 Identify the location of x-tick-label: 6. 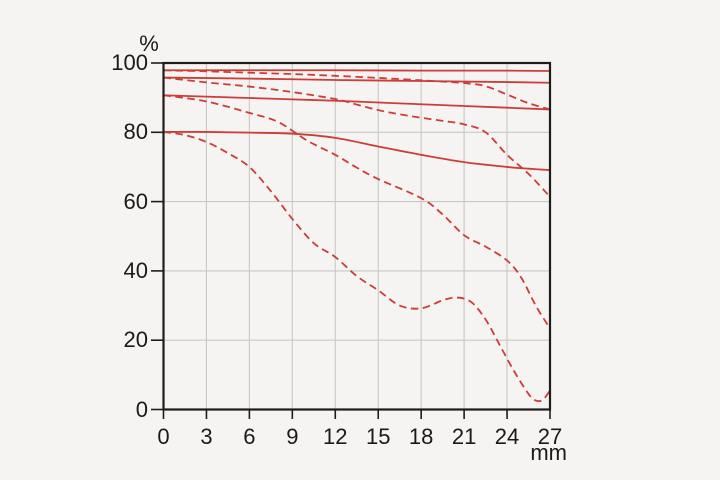
(249, 436).